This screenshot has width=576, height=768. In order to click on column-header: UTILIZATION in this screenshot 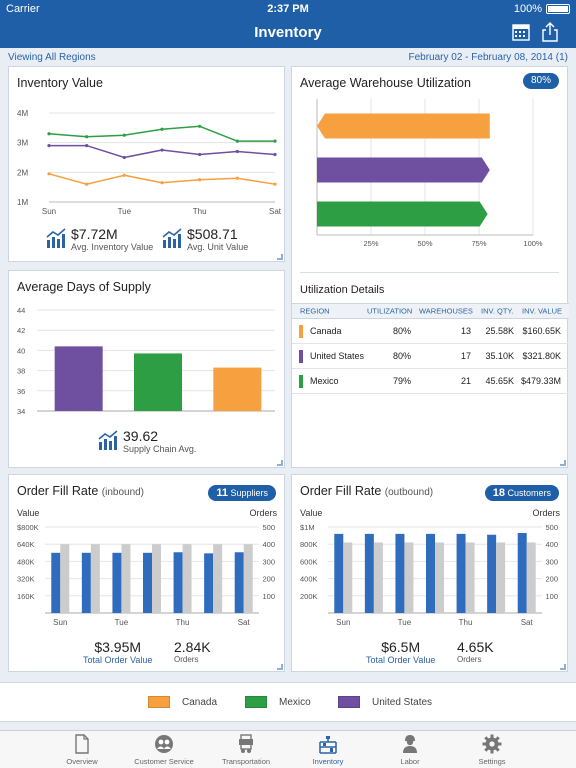, I will do `click(390, 311)`.